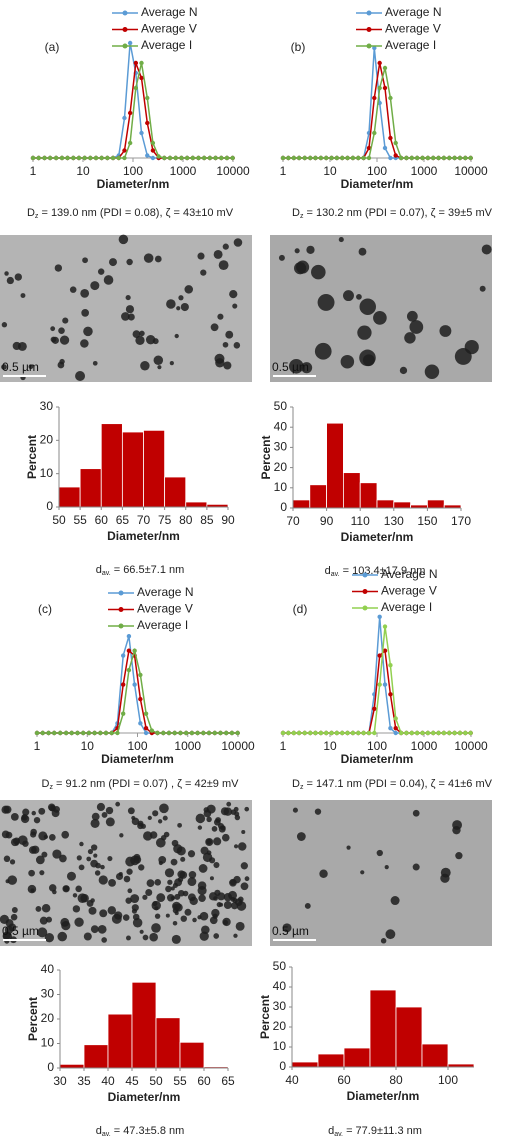 Image resolution: width=515 pixels, height=1141 pixels. Describe the element at coordinates (302, 216) in the screenshot. I see `caption-subscript: z` at that location.